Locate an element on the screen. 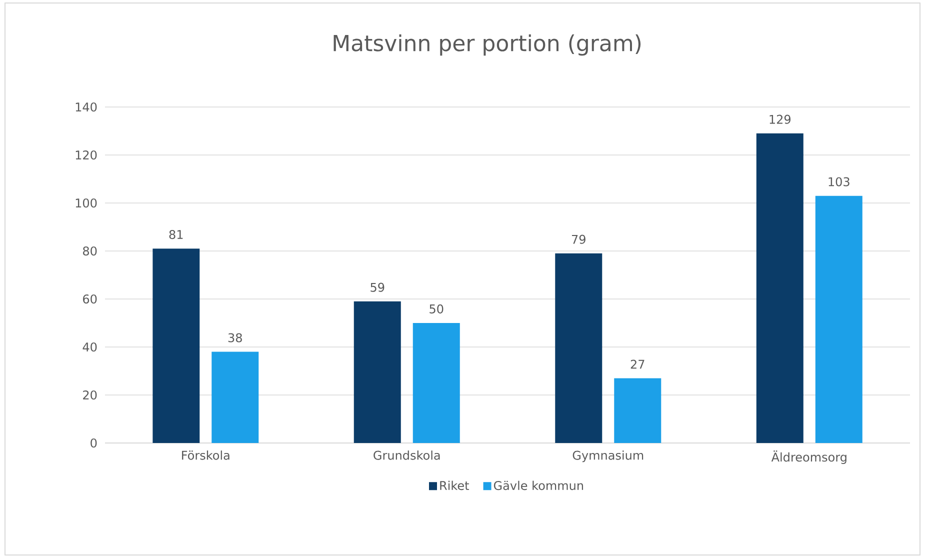  data-label: 50 is located at coordinates (437, 309).